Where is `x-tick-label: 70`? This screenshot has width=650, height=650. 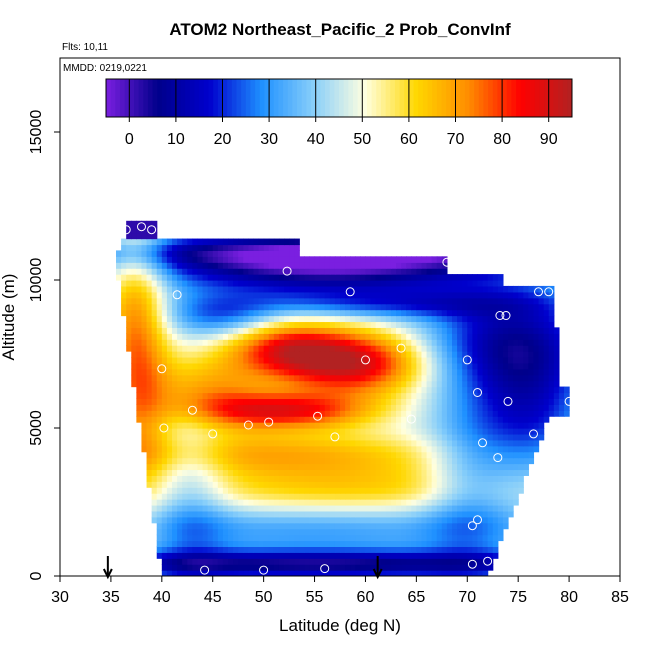 x-tick-label: 70 is located at coordinates (467, 597).